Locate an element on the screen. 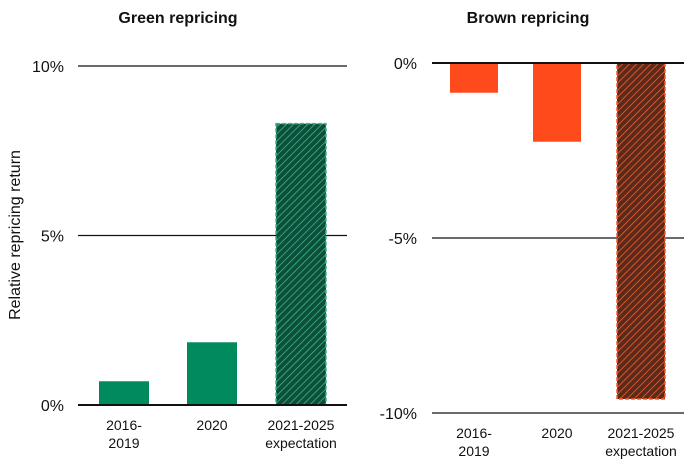  y-axis-label: Relative repricing return is located at coordinates (15, 235).